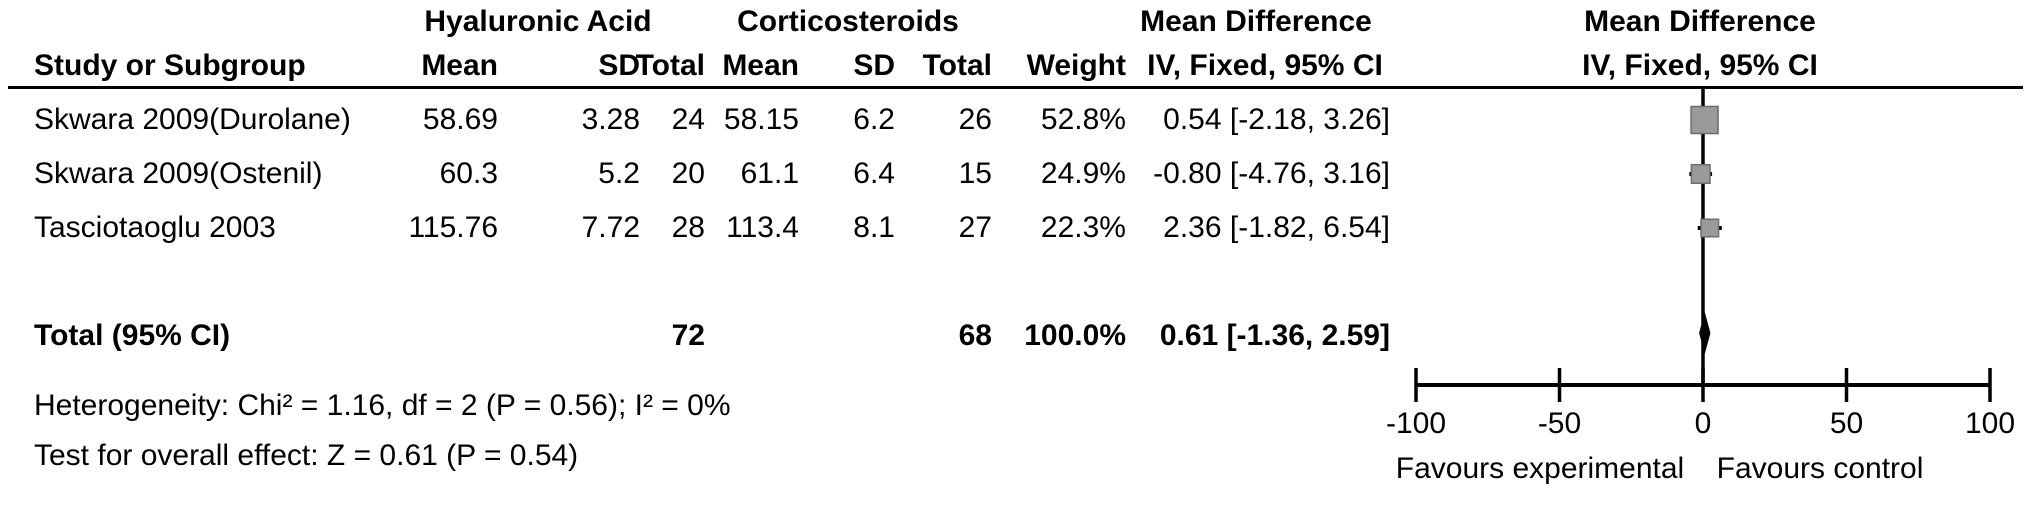 This screenshot has height=509, width=2031. I want to click on col-header-weight: Weight, so click(1076, 65).